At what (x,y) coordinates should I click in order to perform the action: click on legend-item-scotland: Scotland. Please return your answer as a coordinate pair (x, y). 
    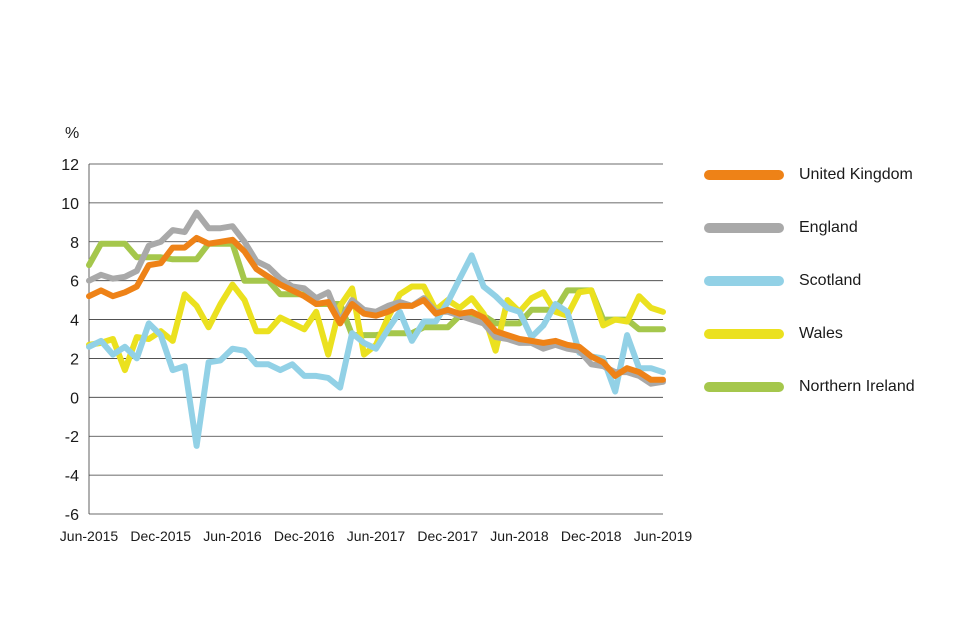
    Looking at the image, I should click on (829, 280).